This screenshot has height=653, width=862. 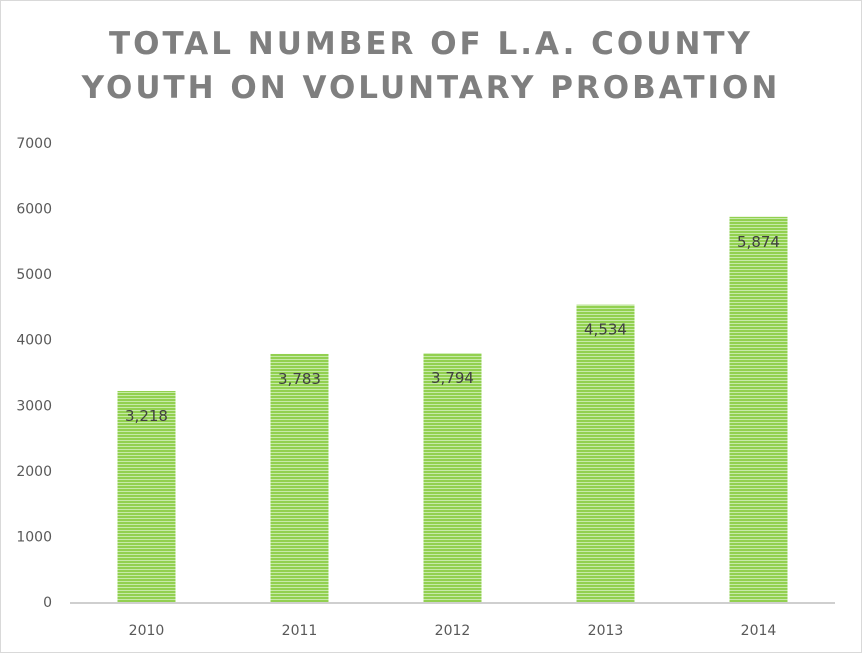 What do you see at coordinates (34, 406) in the screenshot?
I see `y-tick-label: 3000` at bounding box center [34, 406].